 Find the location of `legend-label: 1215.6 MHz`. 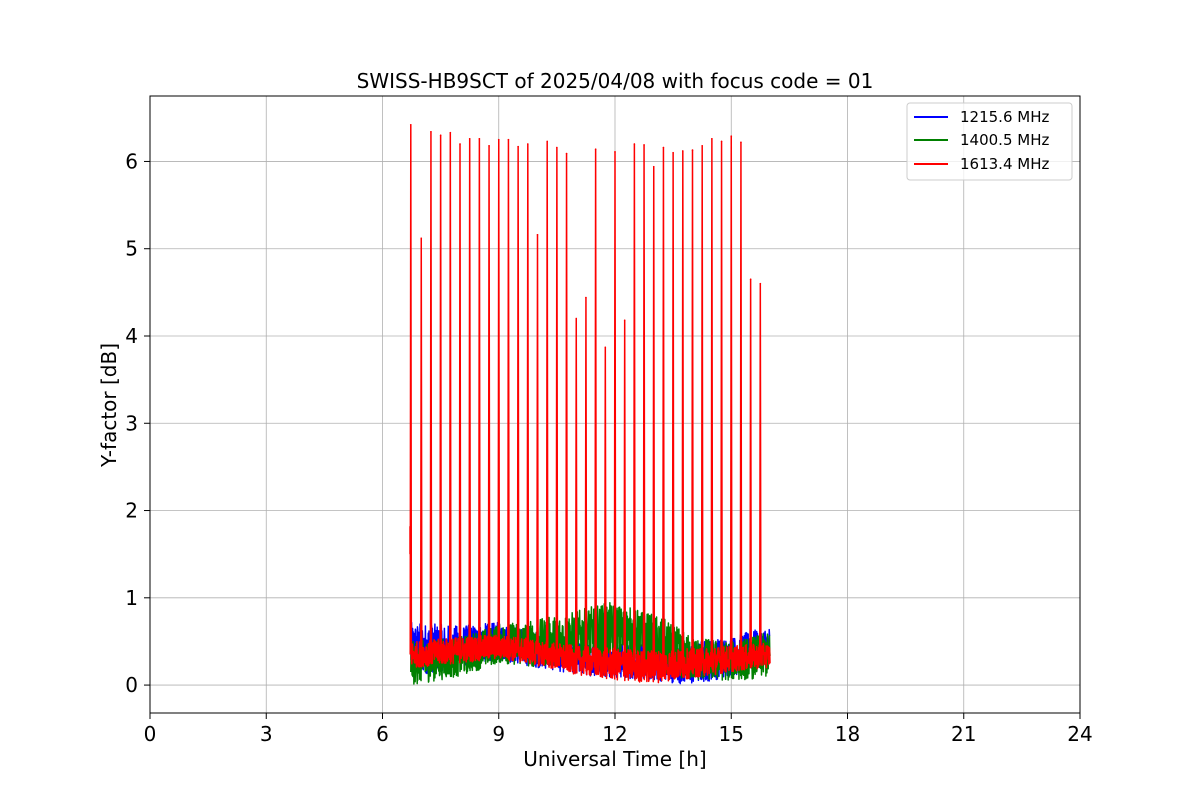

legend-label: 1215.6 MHz is located at coordinates (1004, 117).